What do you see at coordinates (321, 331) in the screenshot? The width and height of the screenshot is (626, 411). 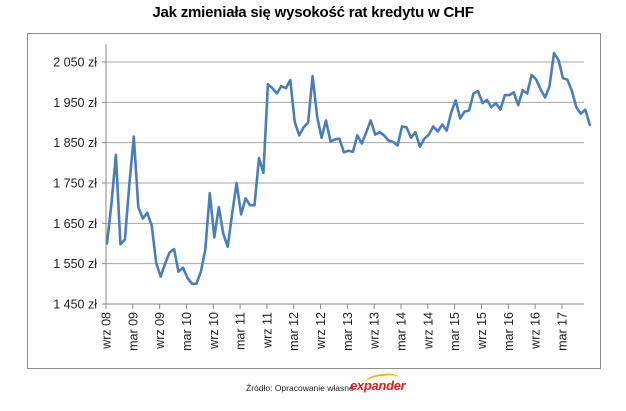 I see `x-tick-label: wrz 12` at bounding box center [321, 331].